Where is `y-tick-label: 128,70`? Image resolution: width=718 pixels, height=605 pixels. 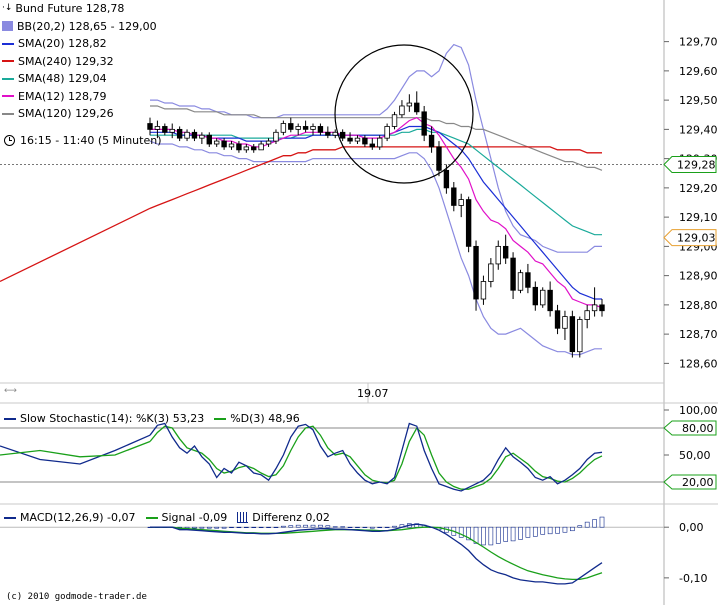
y-tick-label: 128,70 is located at coordinates (698, 334).